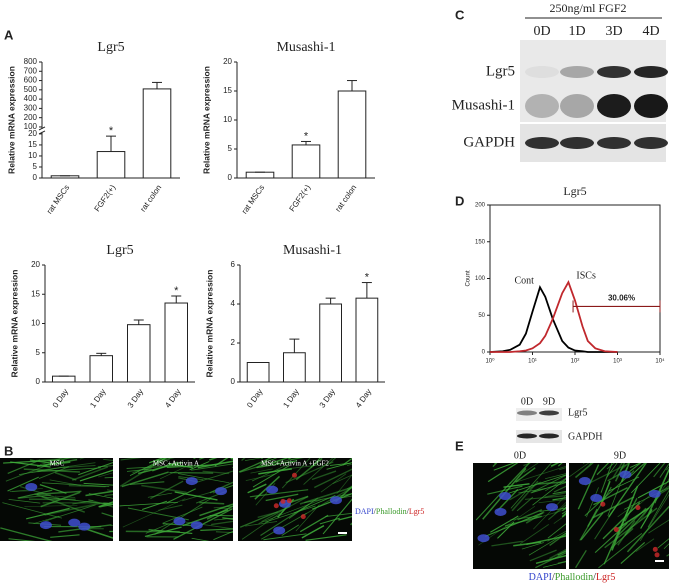 The image size is (700, 585). Describe the element at coordinates (532, 362) in the screenshot. I see `x-tick-label: 10¹` at that location.